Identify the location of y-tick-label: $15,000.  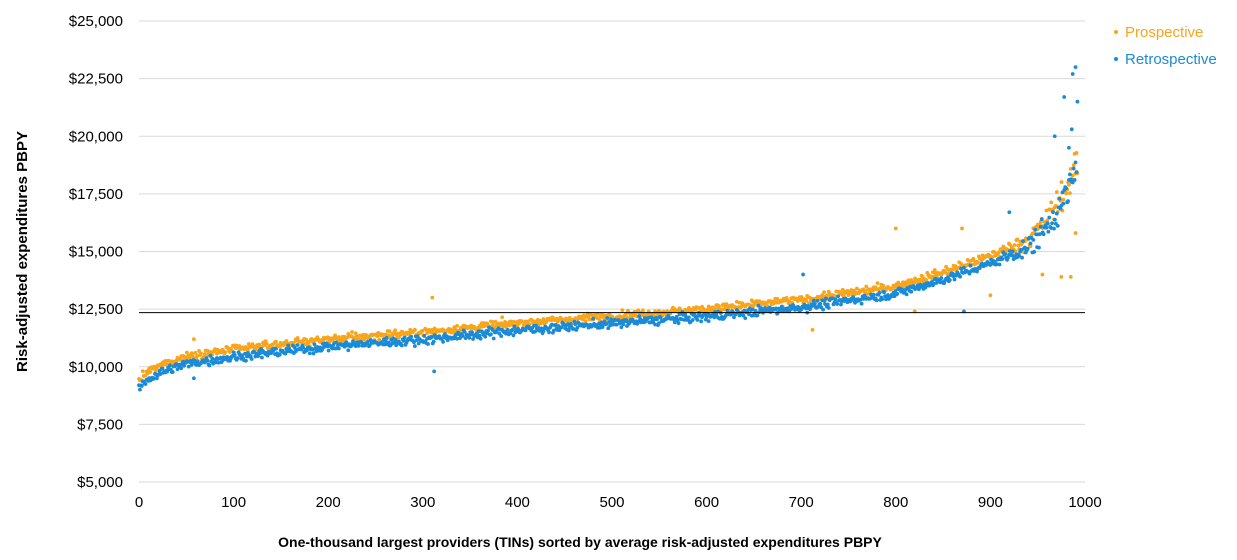
(96, 252).